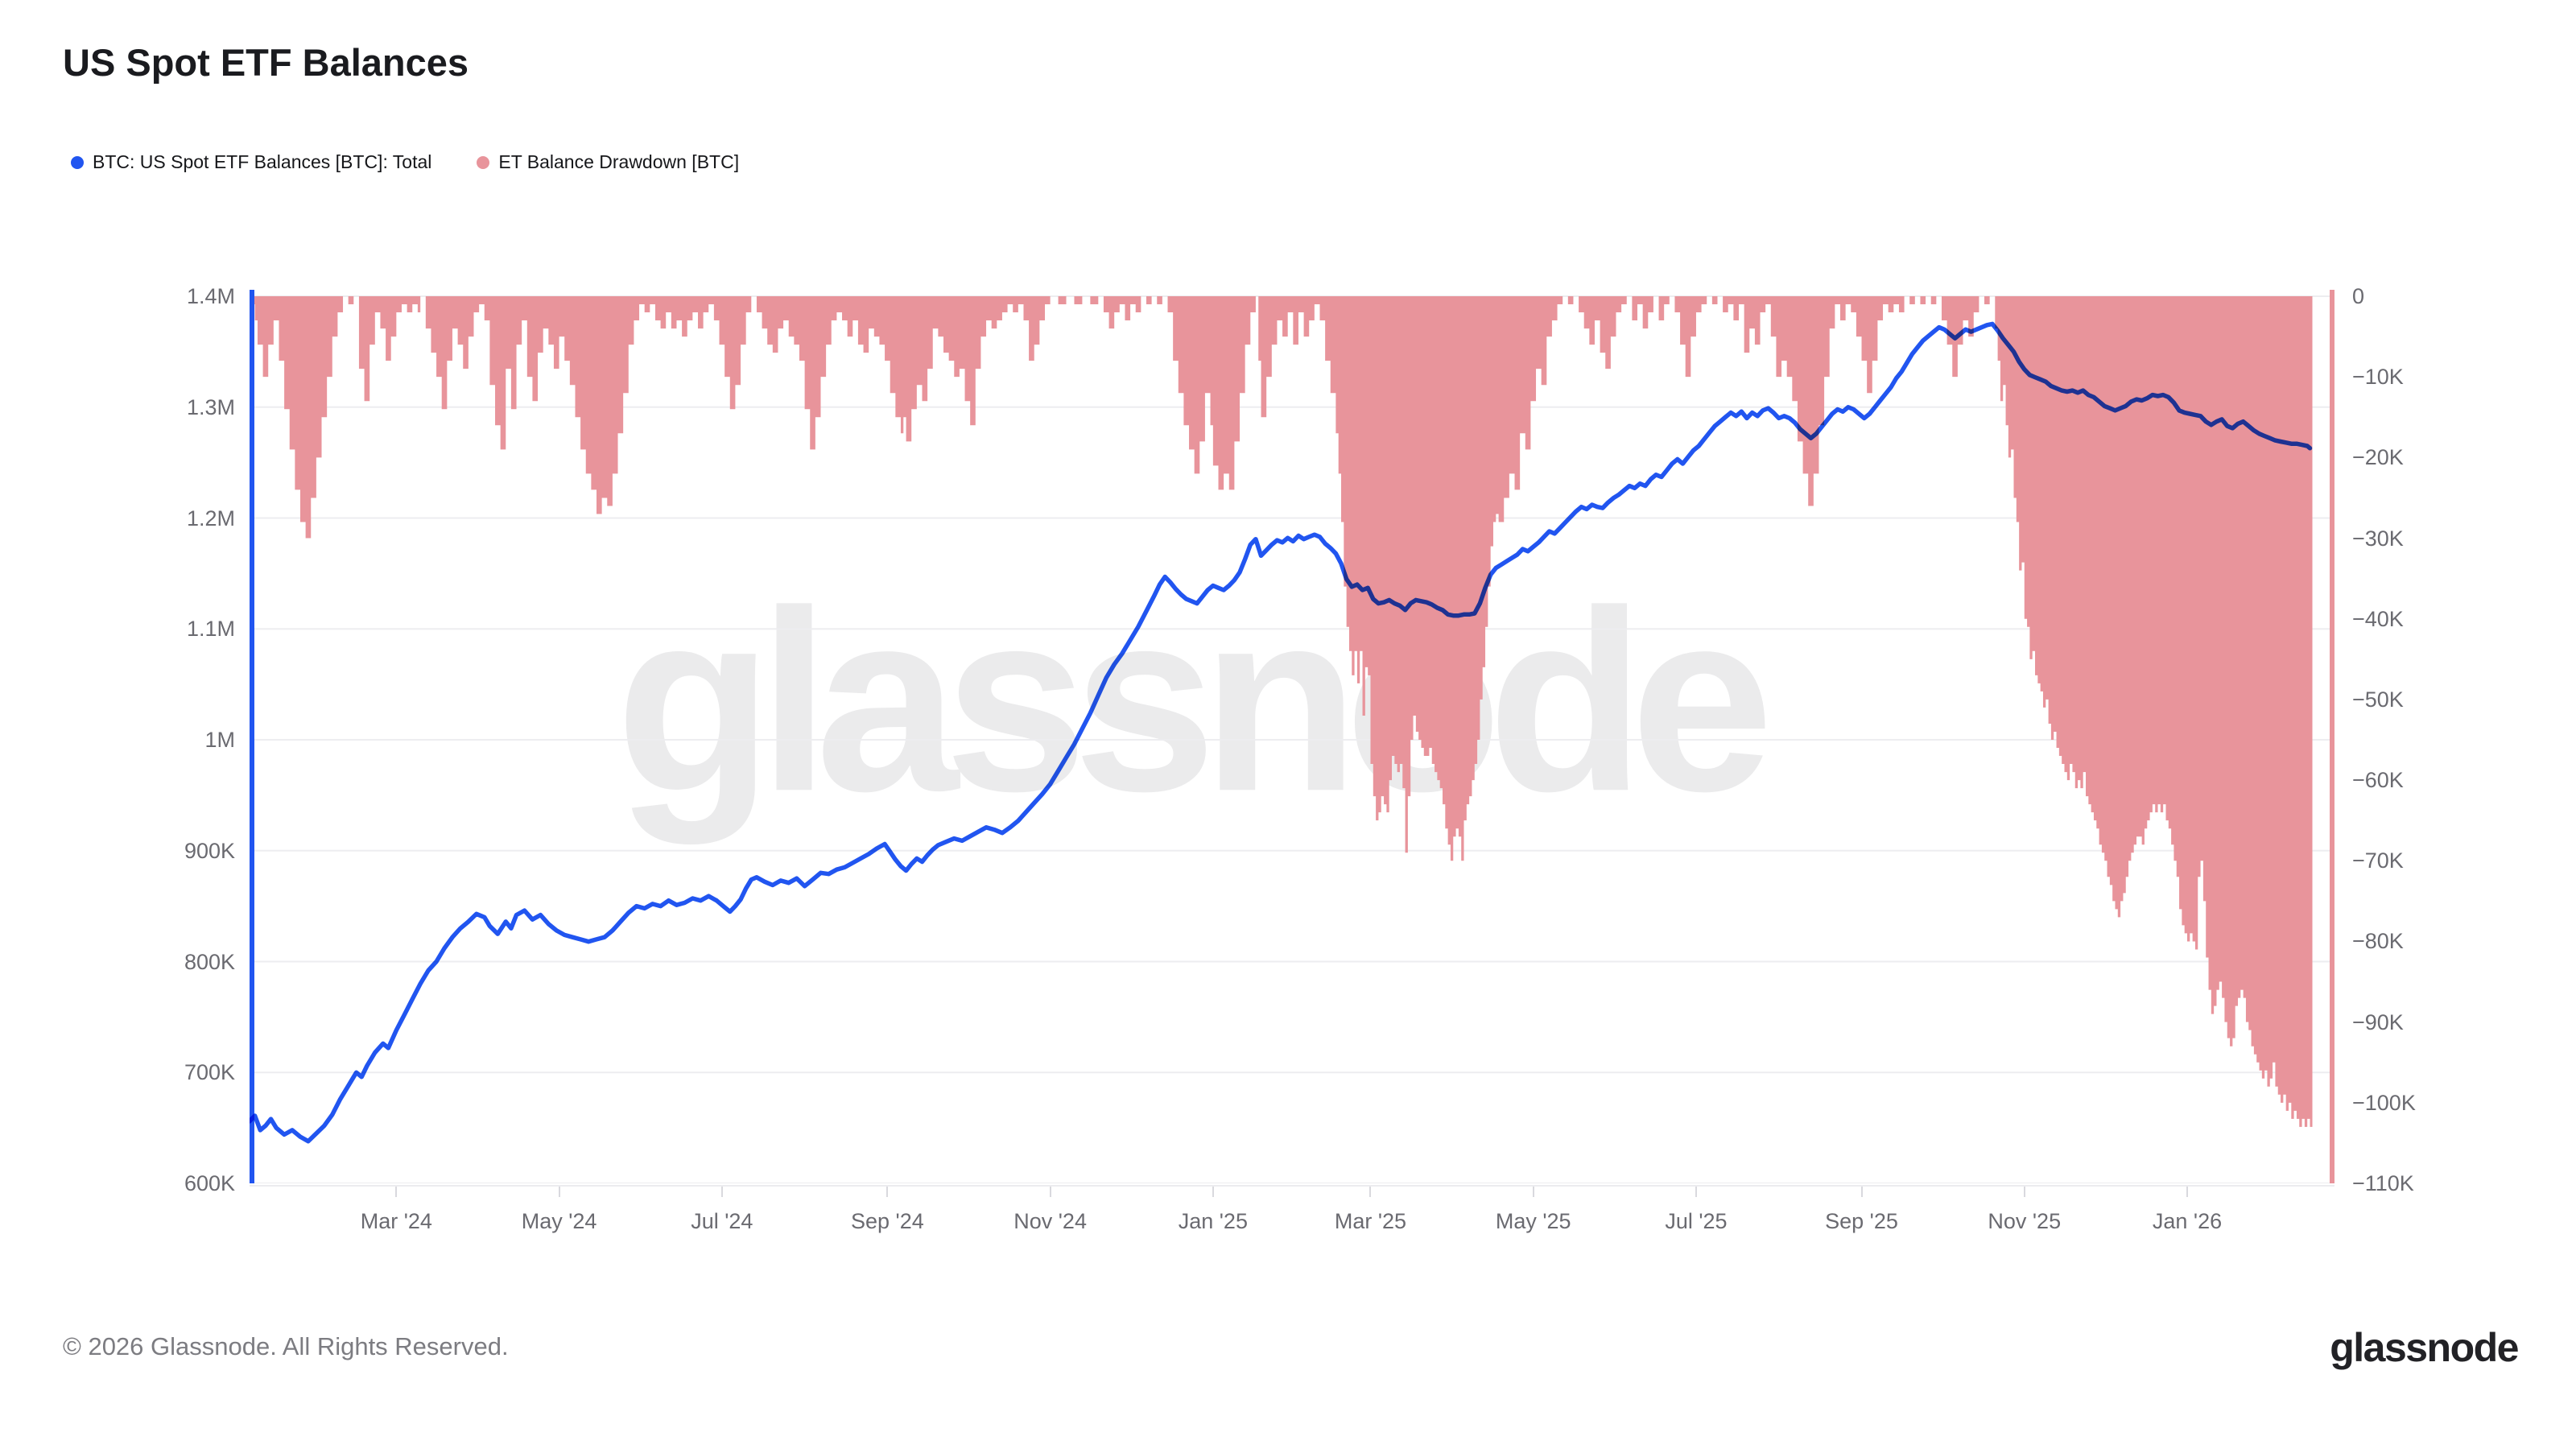  What do you see at coordinates (1533, 1221) in the screenshot?
I see `x-tick-label: May '25` at bounding box center [1533, 1221].